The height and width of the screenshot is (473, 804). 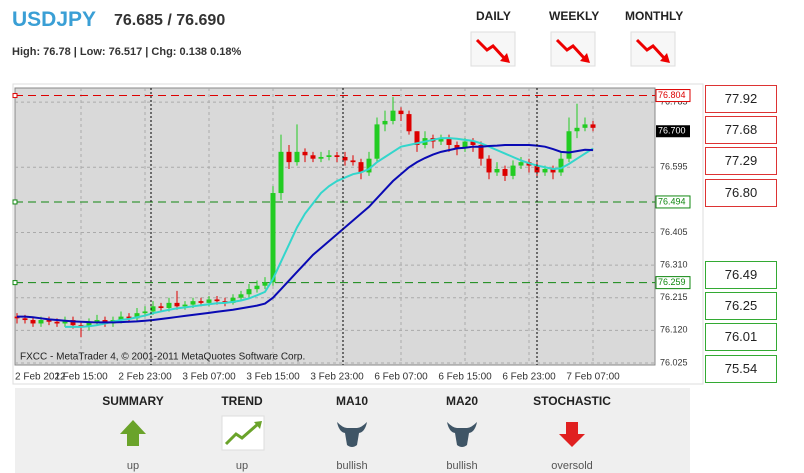 What do you see at coordinates (674, 264) in the screenshot?
I see `y-tick-label: 76.310` at bounding box center [674, 264].